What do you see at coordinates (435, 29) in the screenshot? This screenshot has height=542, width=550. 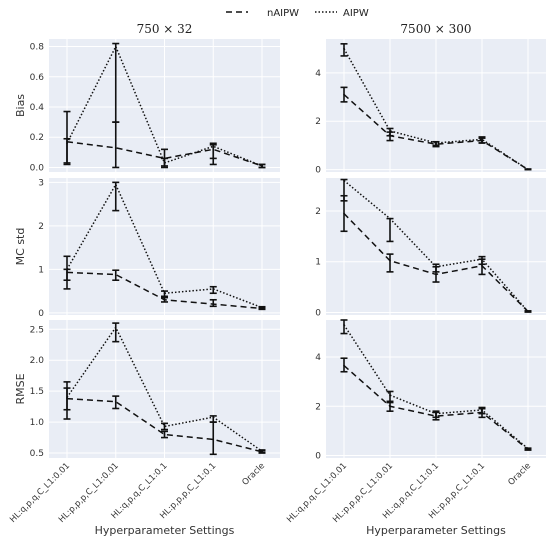 I see `column-title-2: 7500 × 300` at bounding box center [435, 29].